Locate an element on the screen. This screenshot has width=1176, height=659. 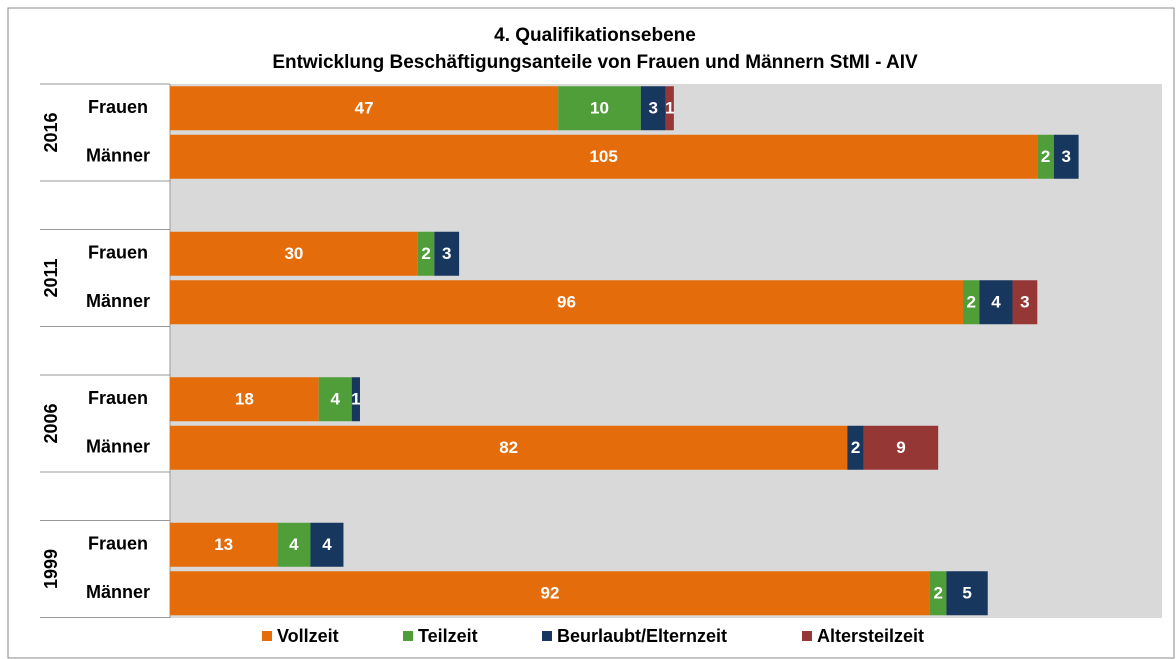
data-label: 30 is located at coordinates (293, 253).